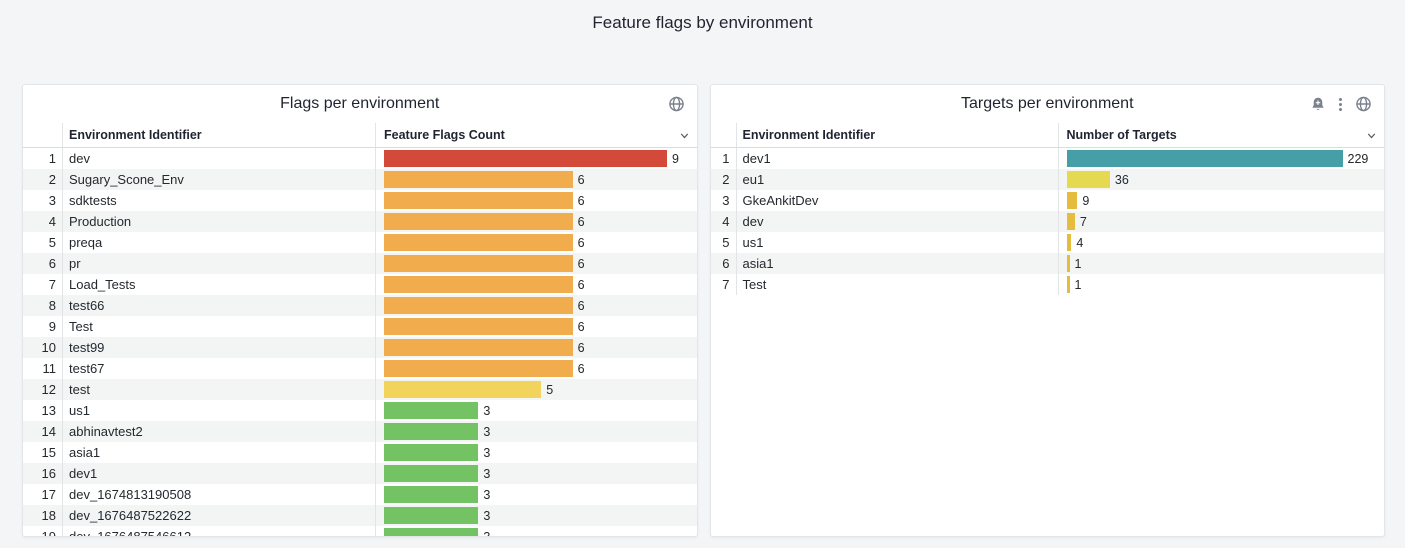  Describe the element at coordinates (1222, 135) in the screenshot. I see `column-header-number-of-targets: Number of Targets` at that location.